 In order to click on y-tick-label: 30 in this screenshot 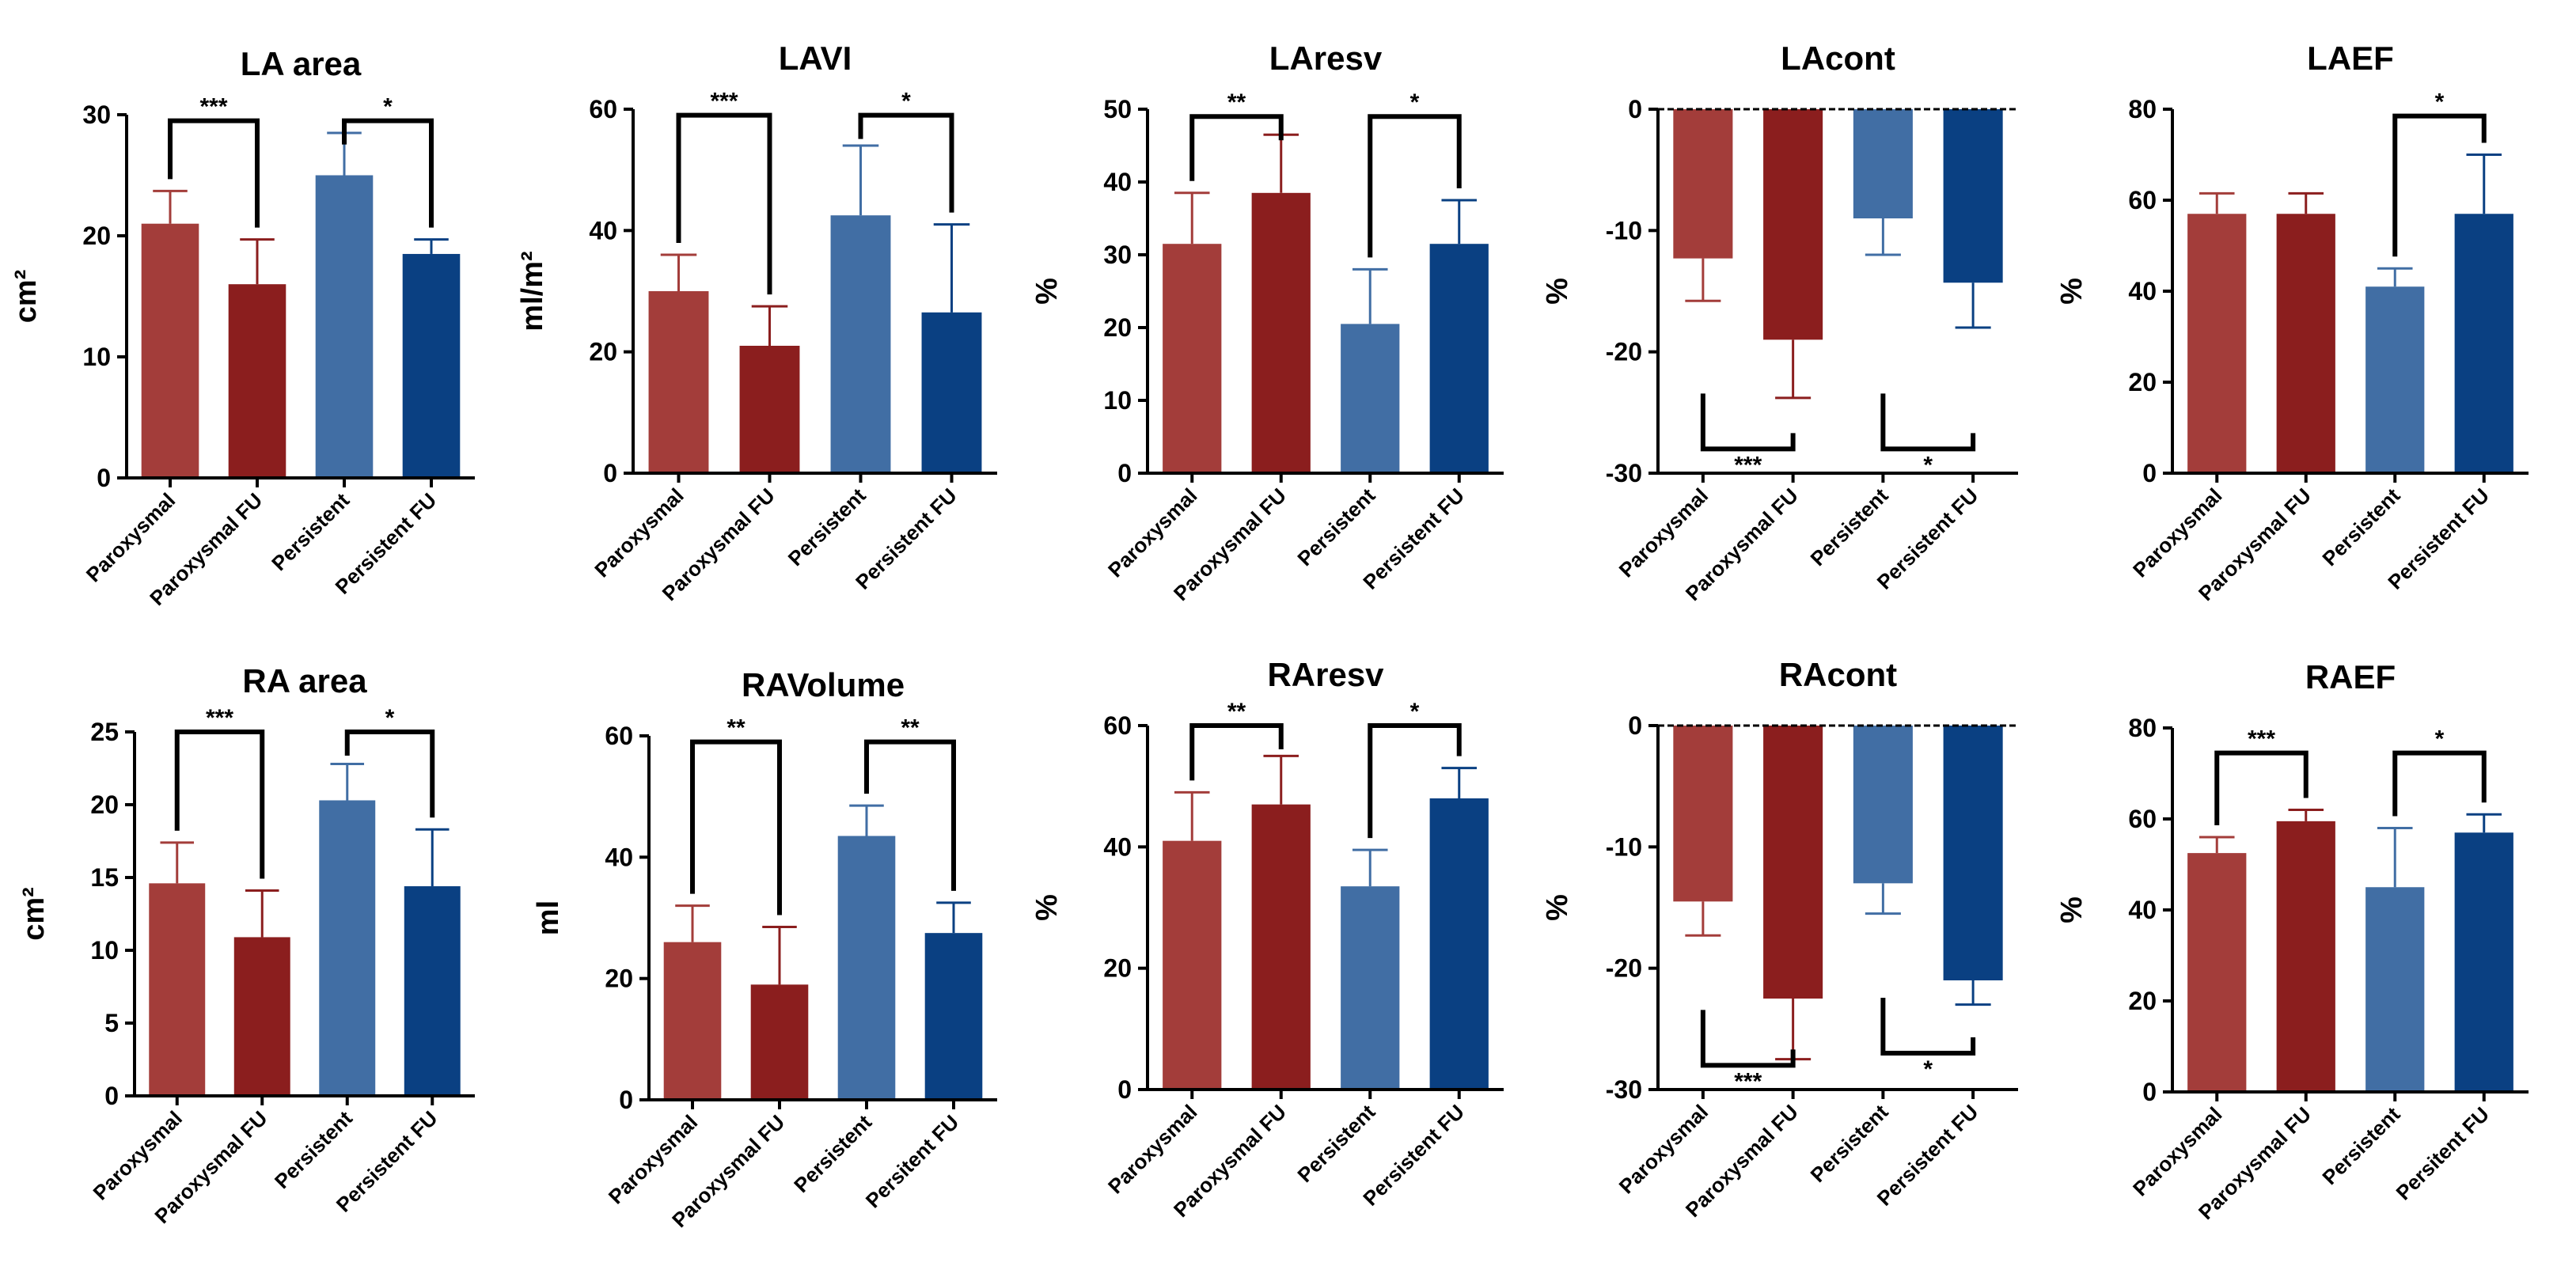, I will do `click(1117, 255)`.